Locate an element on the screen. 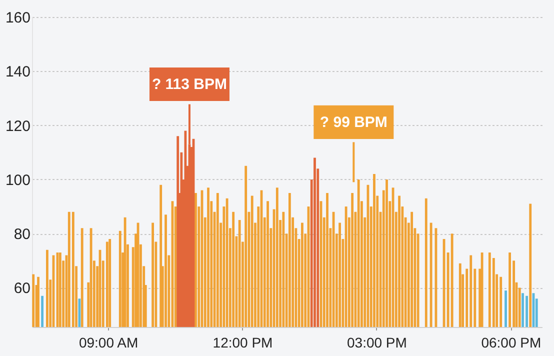  y-tick-label: 140 is located at coordinates (17, 72).